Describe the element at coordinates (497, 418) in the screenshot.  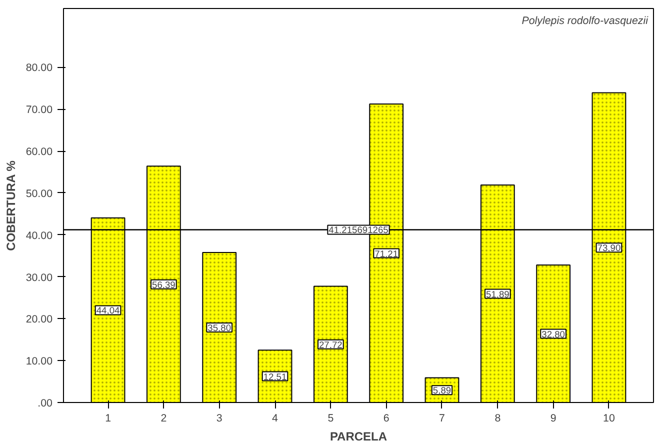
I see `x-tick-label: 8` at that location.